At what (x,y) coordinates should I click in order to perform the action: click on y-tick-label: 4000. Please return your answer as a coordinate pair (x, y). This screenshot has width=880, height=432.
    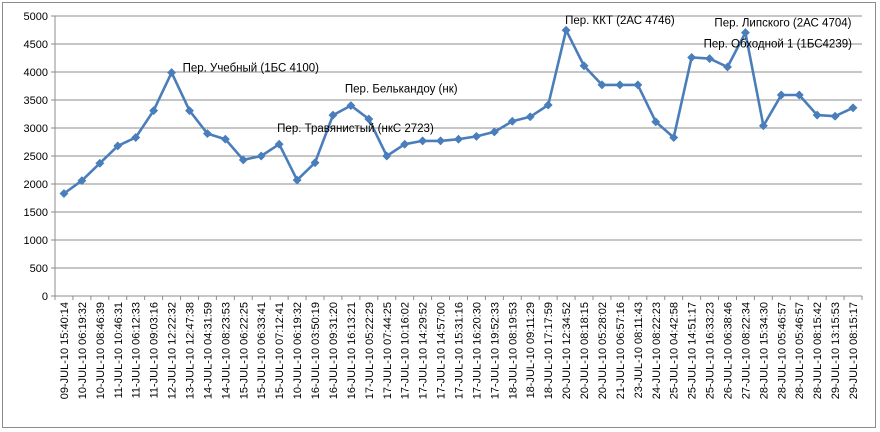
    Looking at the image, I should click on (36, 73).